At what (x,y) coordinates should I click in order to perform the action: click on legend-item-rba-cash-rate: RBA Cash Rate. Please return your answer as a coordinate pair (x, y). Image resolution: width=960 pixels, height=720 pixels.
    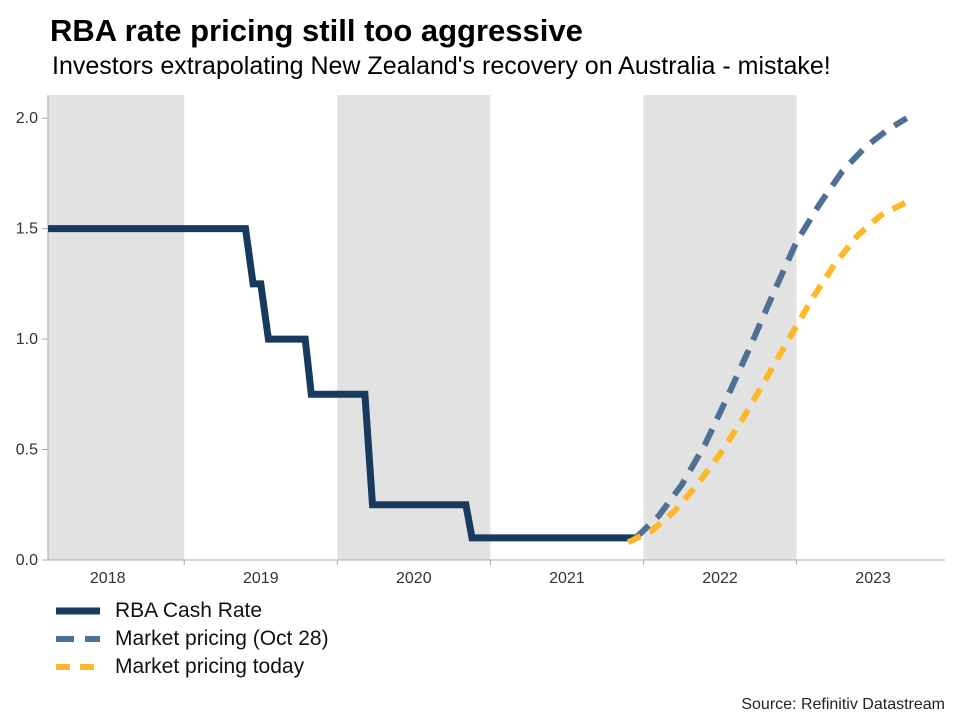
    Looking at the image, I should click on (507, 611).